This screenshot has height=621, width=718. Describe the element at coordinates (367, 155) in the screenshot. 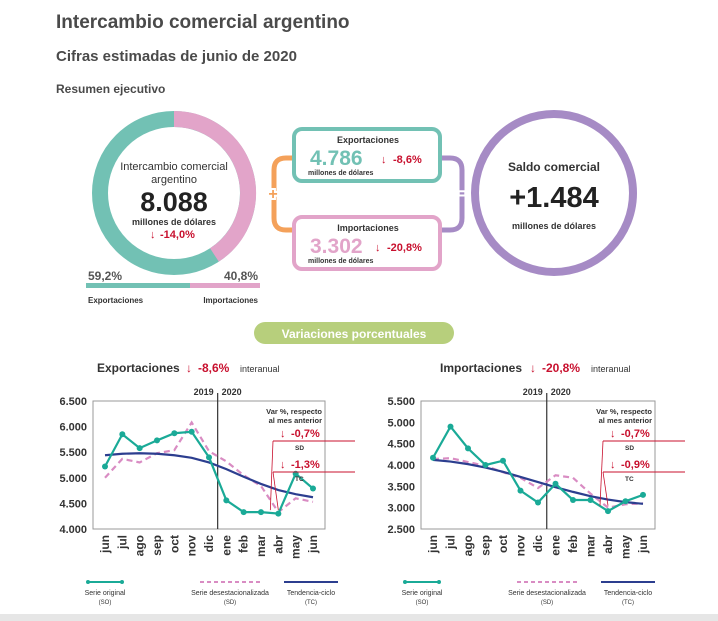

I see `exports-box` at that location.